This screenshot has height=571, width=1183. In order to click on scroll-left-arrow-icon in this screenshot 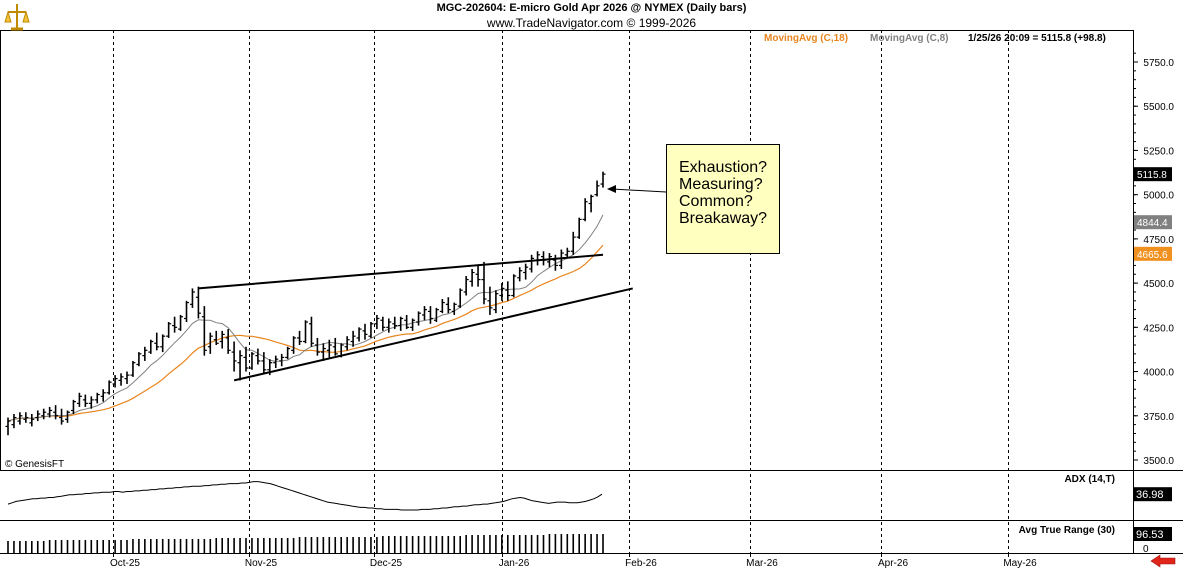, I will do `click(1163, 561)`.